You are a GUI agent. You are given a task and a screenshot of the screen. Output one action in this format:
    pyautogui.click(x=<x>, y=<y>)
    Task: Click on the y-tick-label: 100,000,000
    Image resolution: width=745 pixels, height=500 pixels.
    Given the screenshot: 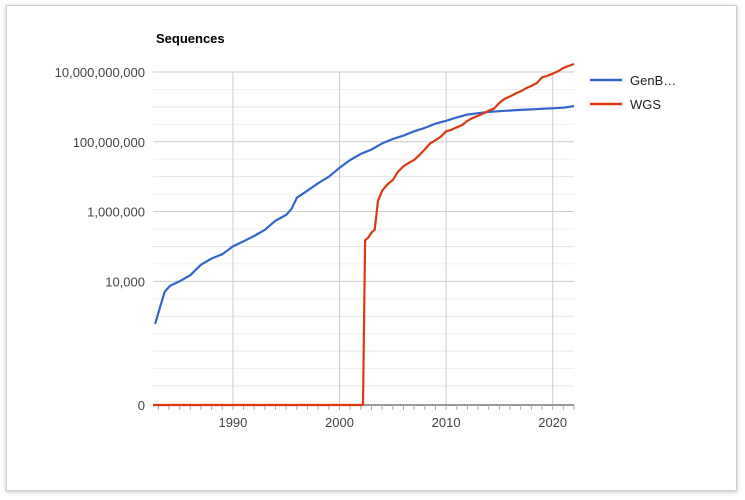 What is the action you would take?
    pyautogui.click(x=109, y=142)
    